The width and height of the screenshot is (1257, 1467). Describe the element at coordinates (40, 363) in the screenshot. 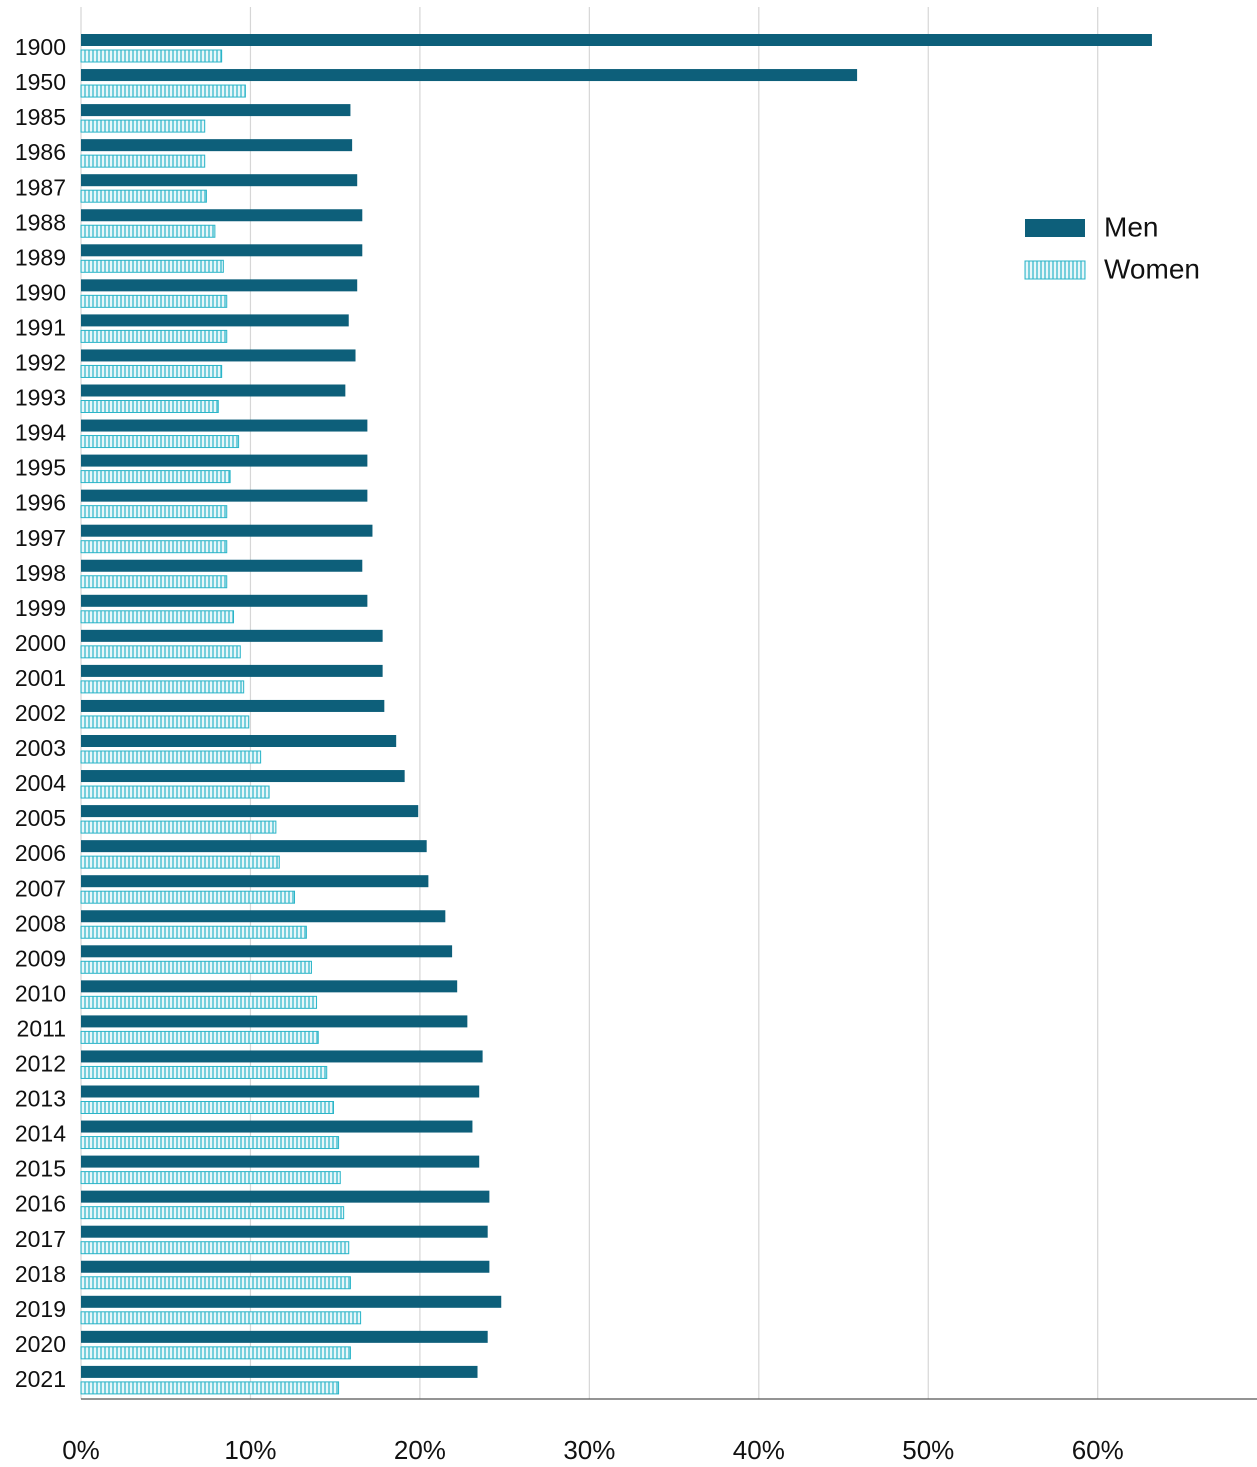

I see `y-tick-label: 1992` at that location.